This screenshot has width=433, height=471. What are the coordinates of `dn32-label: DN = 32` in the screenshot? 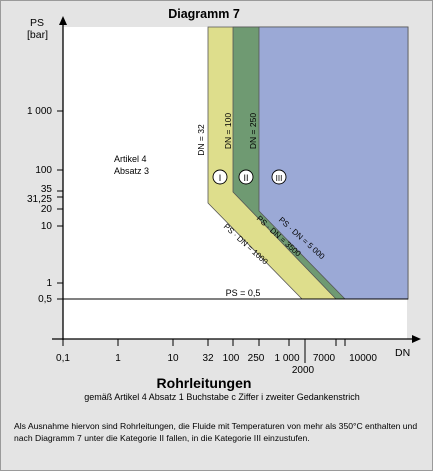 It's located at (201, 140).